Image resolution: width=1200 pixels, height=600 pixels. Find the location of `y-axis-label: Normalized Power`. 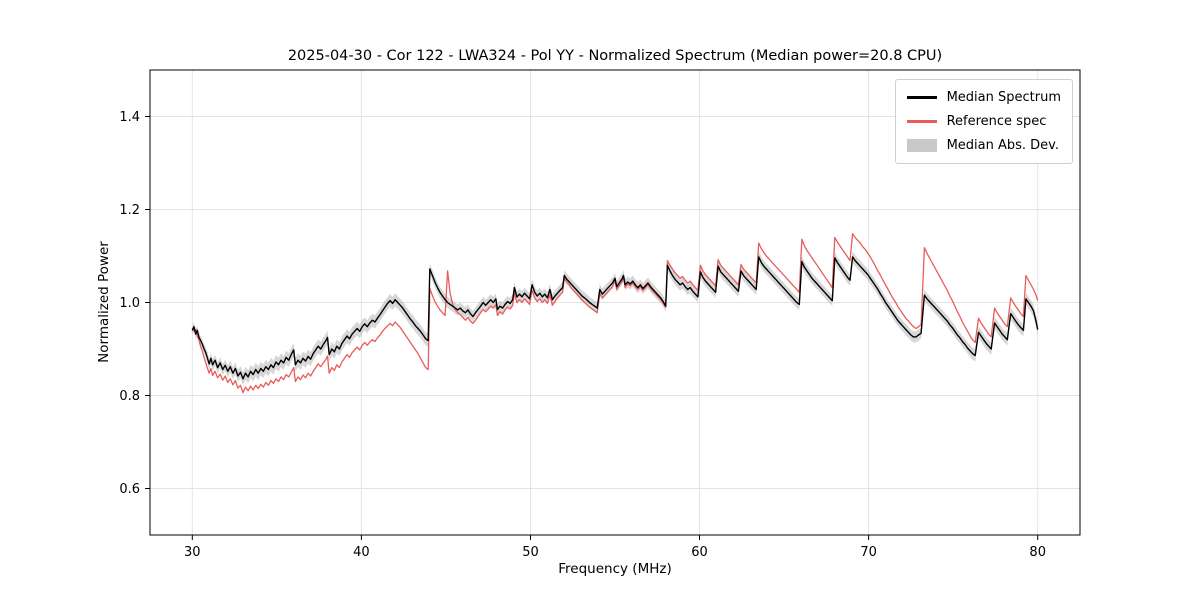

y-axis-label: Normalized Power is located at coordinates (104, 302).